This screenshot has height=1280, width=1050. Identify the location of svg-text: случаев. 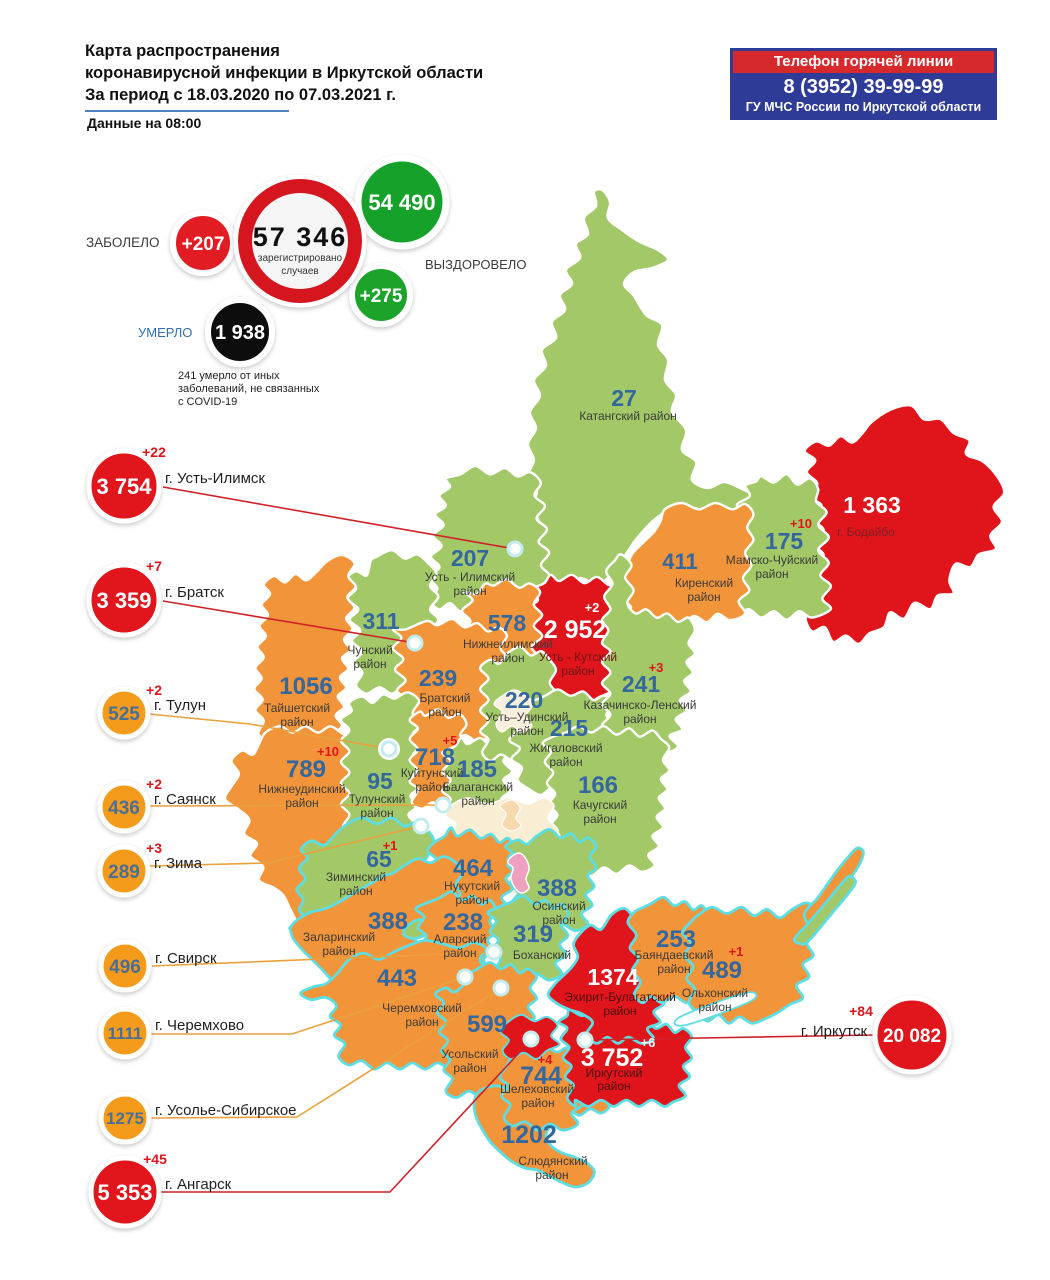
(299, 271).